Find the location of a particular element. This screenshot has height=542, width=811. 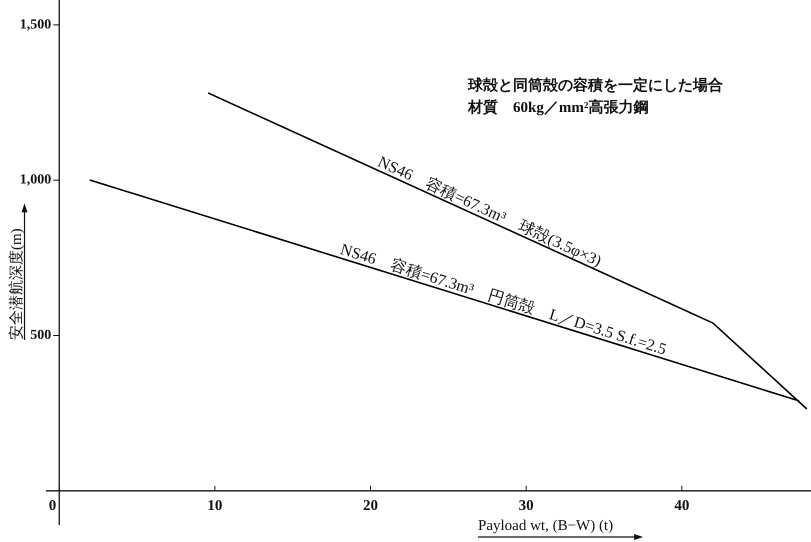

x-axis-title: Payload wt, (B−W) (t) is located at coordinates (546, 526).